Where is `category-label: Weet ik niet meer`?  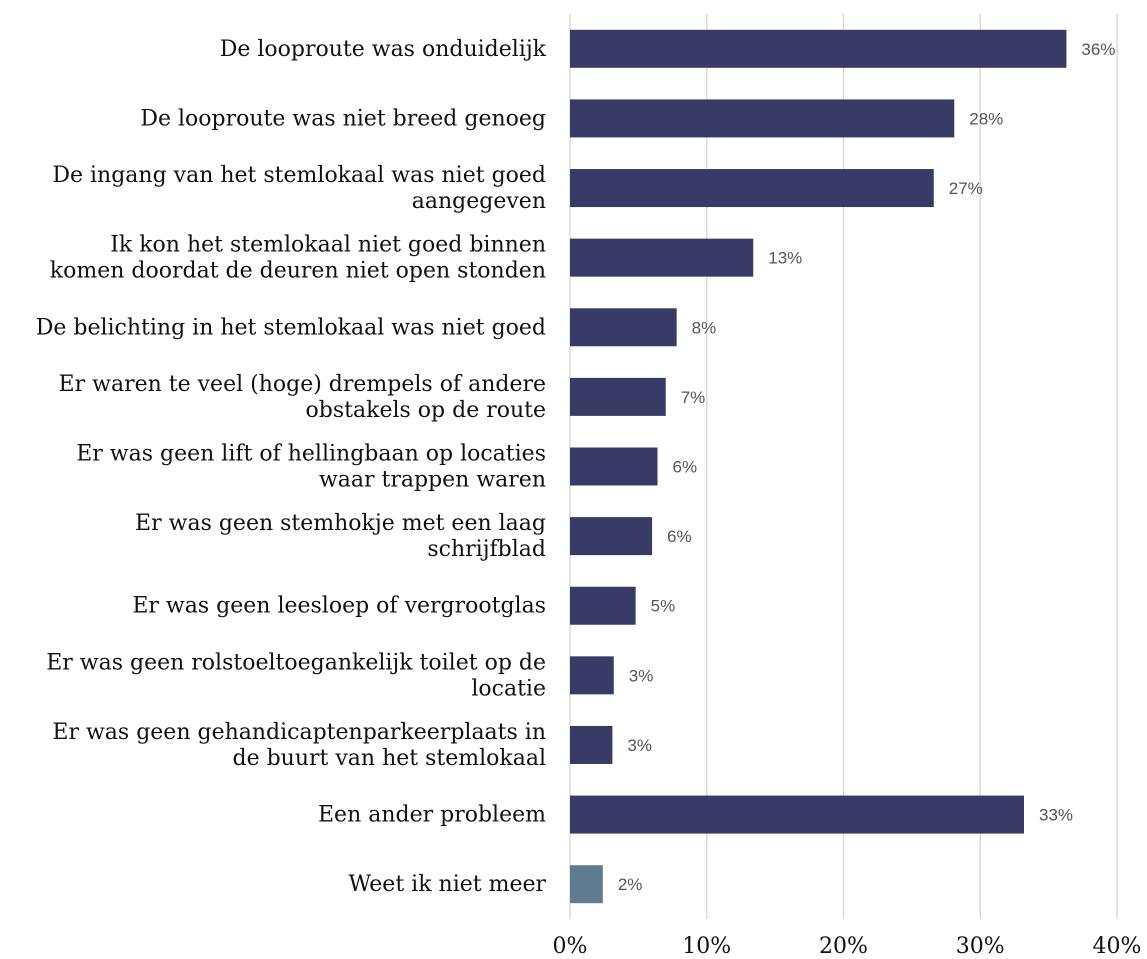
category-label: Weet ik niet meer is located at coordinates (447, 884).